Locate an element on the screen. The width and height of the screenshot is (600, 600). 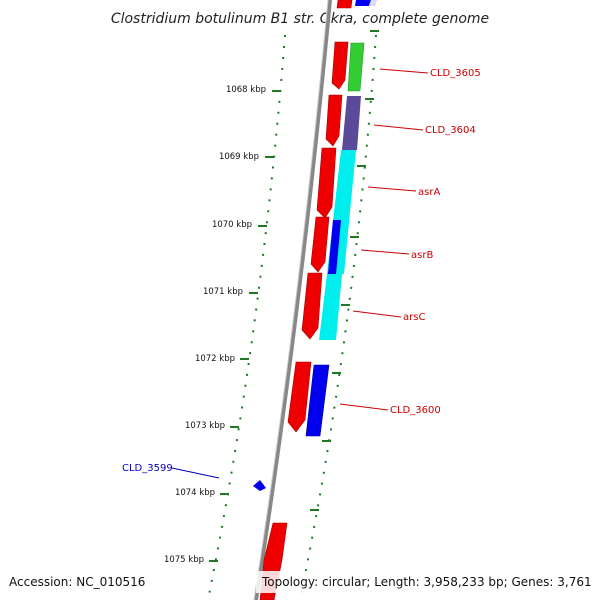
kbp-label: 1075 kbp is located at coordinates (184, 560).